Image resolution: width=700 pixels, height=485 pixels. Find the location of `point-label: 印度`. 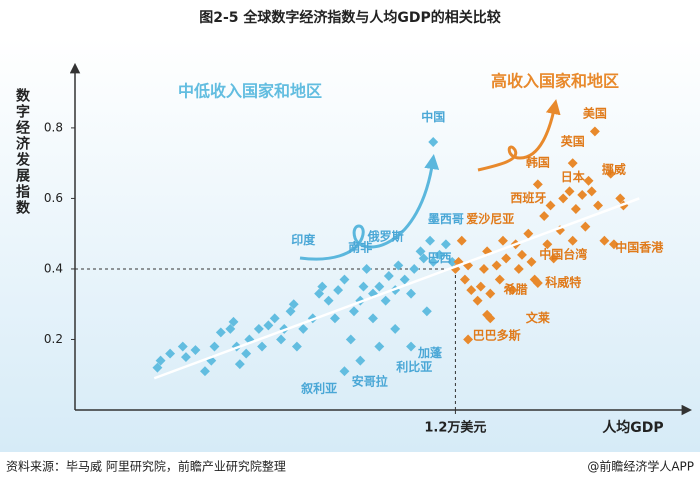

point-label: 印度 is located at coordinates (303, 239).